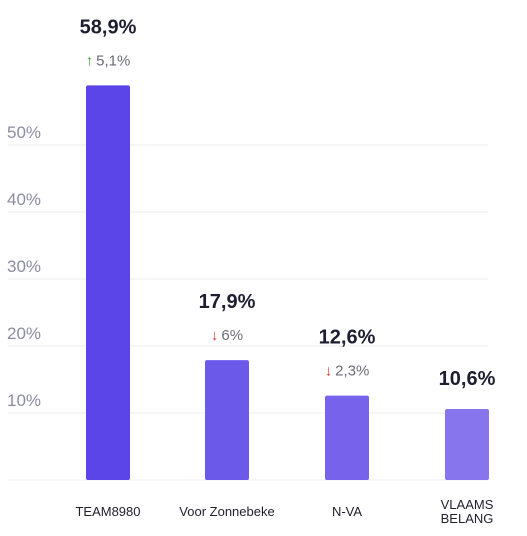 This screenshot has height=536, width=527. I want to click on change-label: ↓ 6%, so click(227, 335).